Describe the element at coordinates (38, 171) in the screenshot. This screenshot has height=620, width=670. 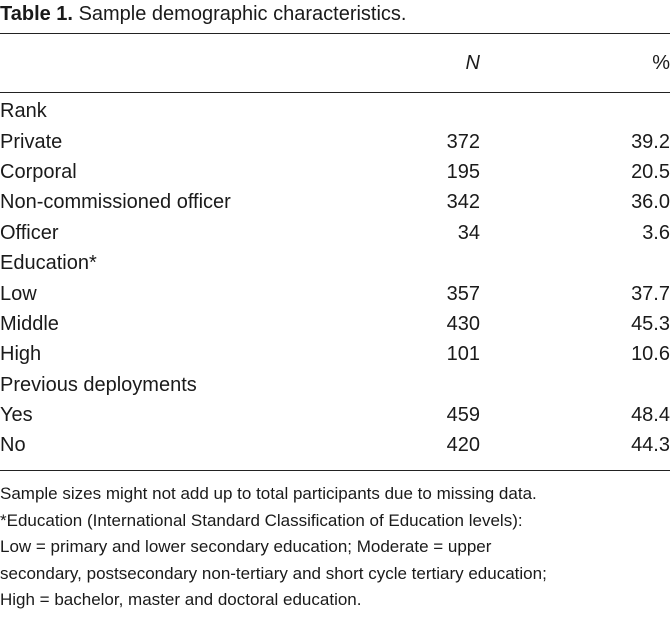
I see `row-label: Corporal` at that location.